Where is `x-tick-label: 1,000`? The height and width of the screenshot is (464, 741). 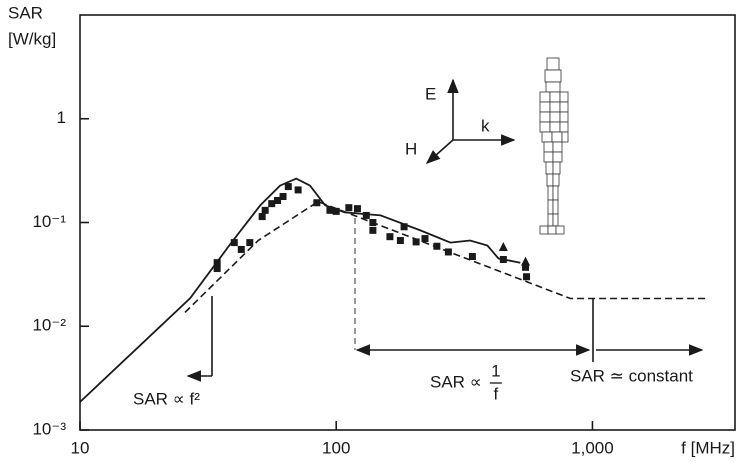 x-tick-label: 1,000 is located at coordinates (592, 447).